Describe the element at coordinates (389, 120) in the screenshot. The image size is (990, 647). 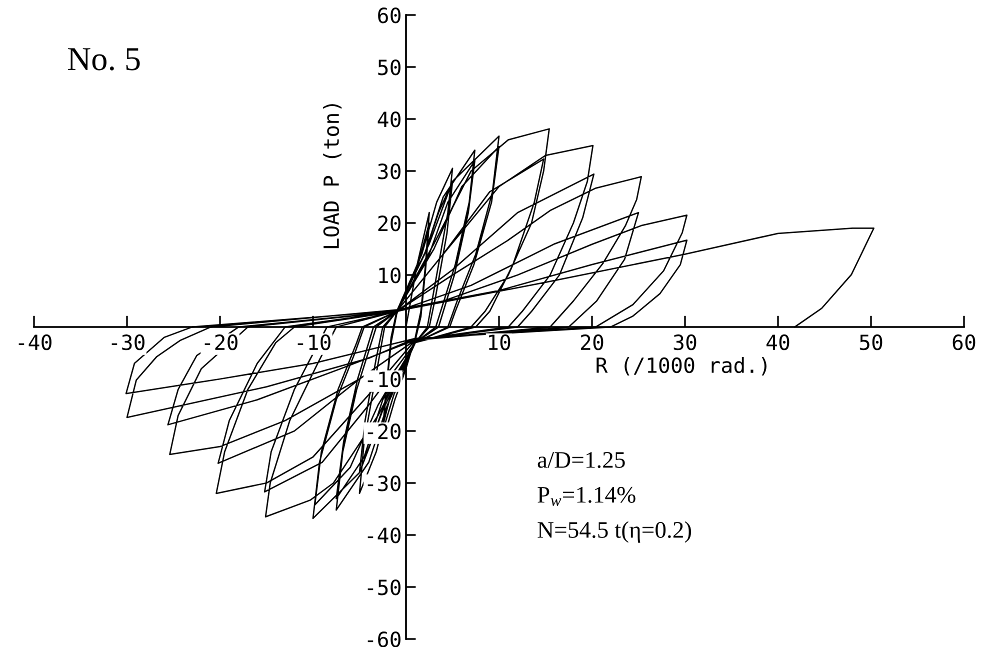
I see `y-tick-label: 40` at that location.